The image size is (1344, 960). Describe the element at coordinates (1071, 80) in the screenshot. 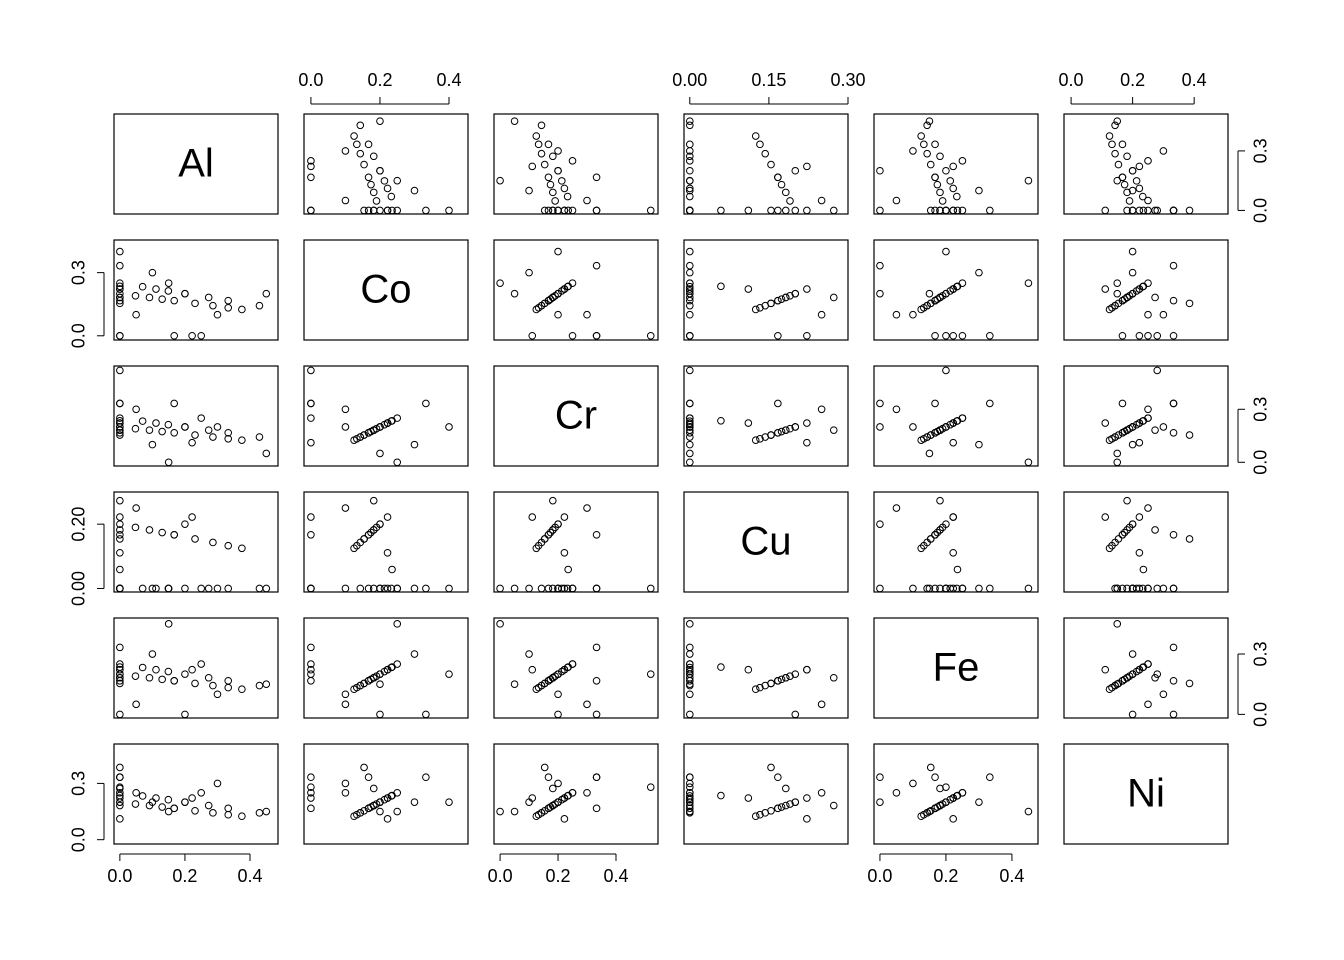

I see `x-tick-label: 0.0` at that location.